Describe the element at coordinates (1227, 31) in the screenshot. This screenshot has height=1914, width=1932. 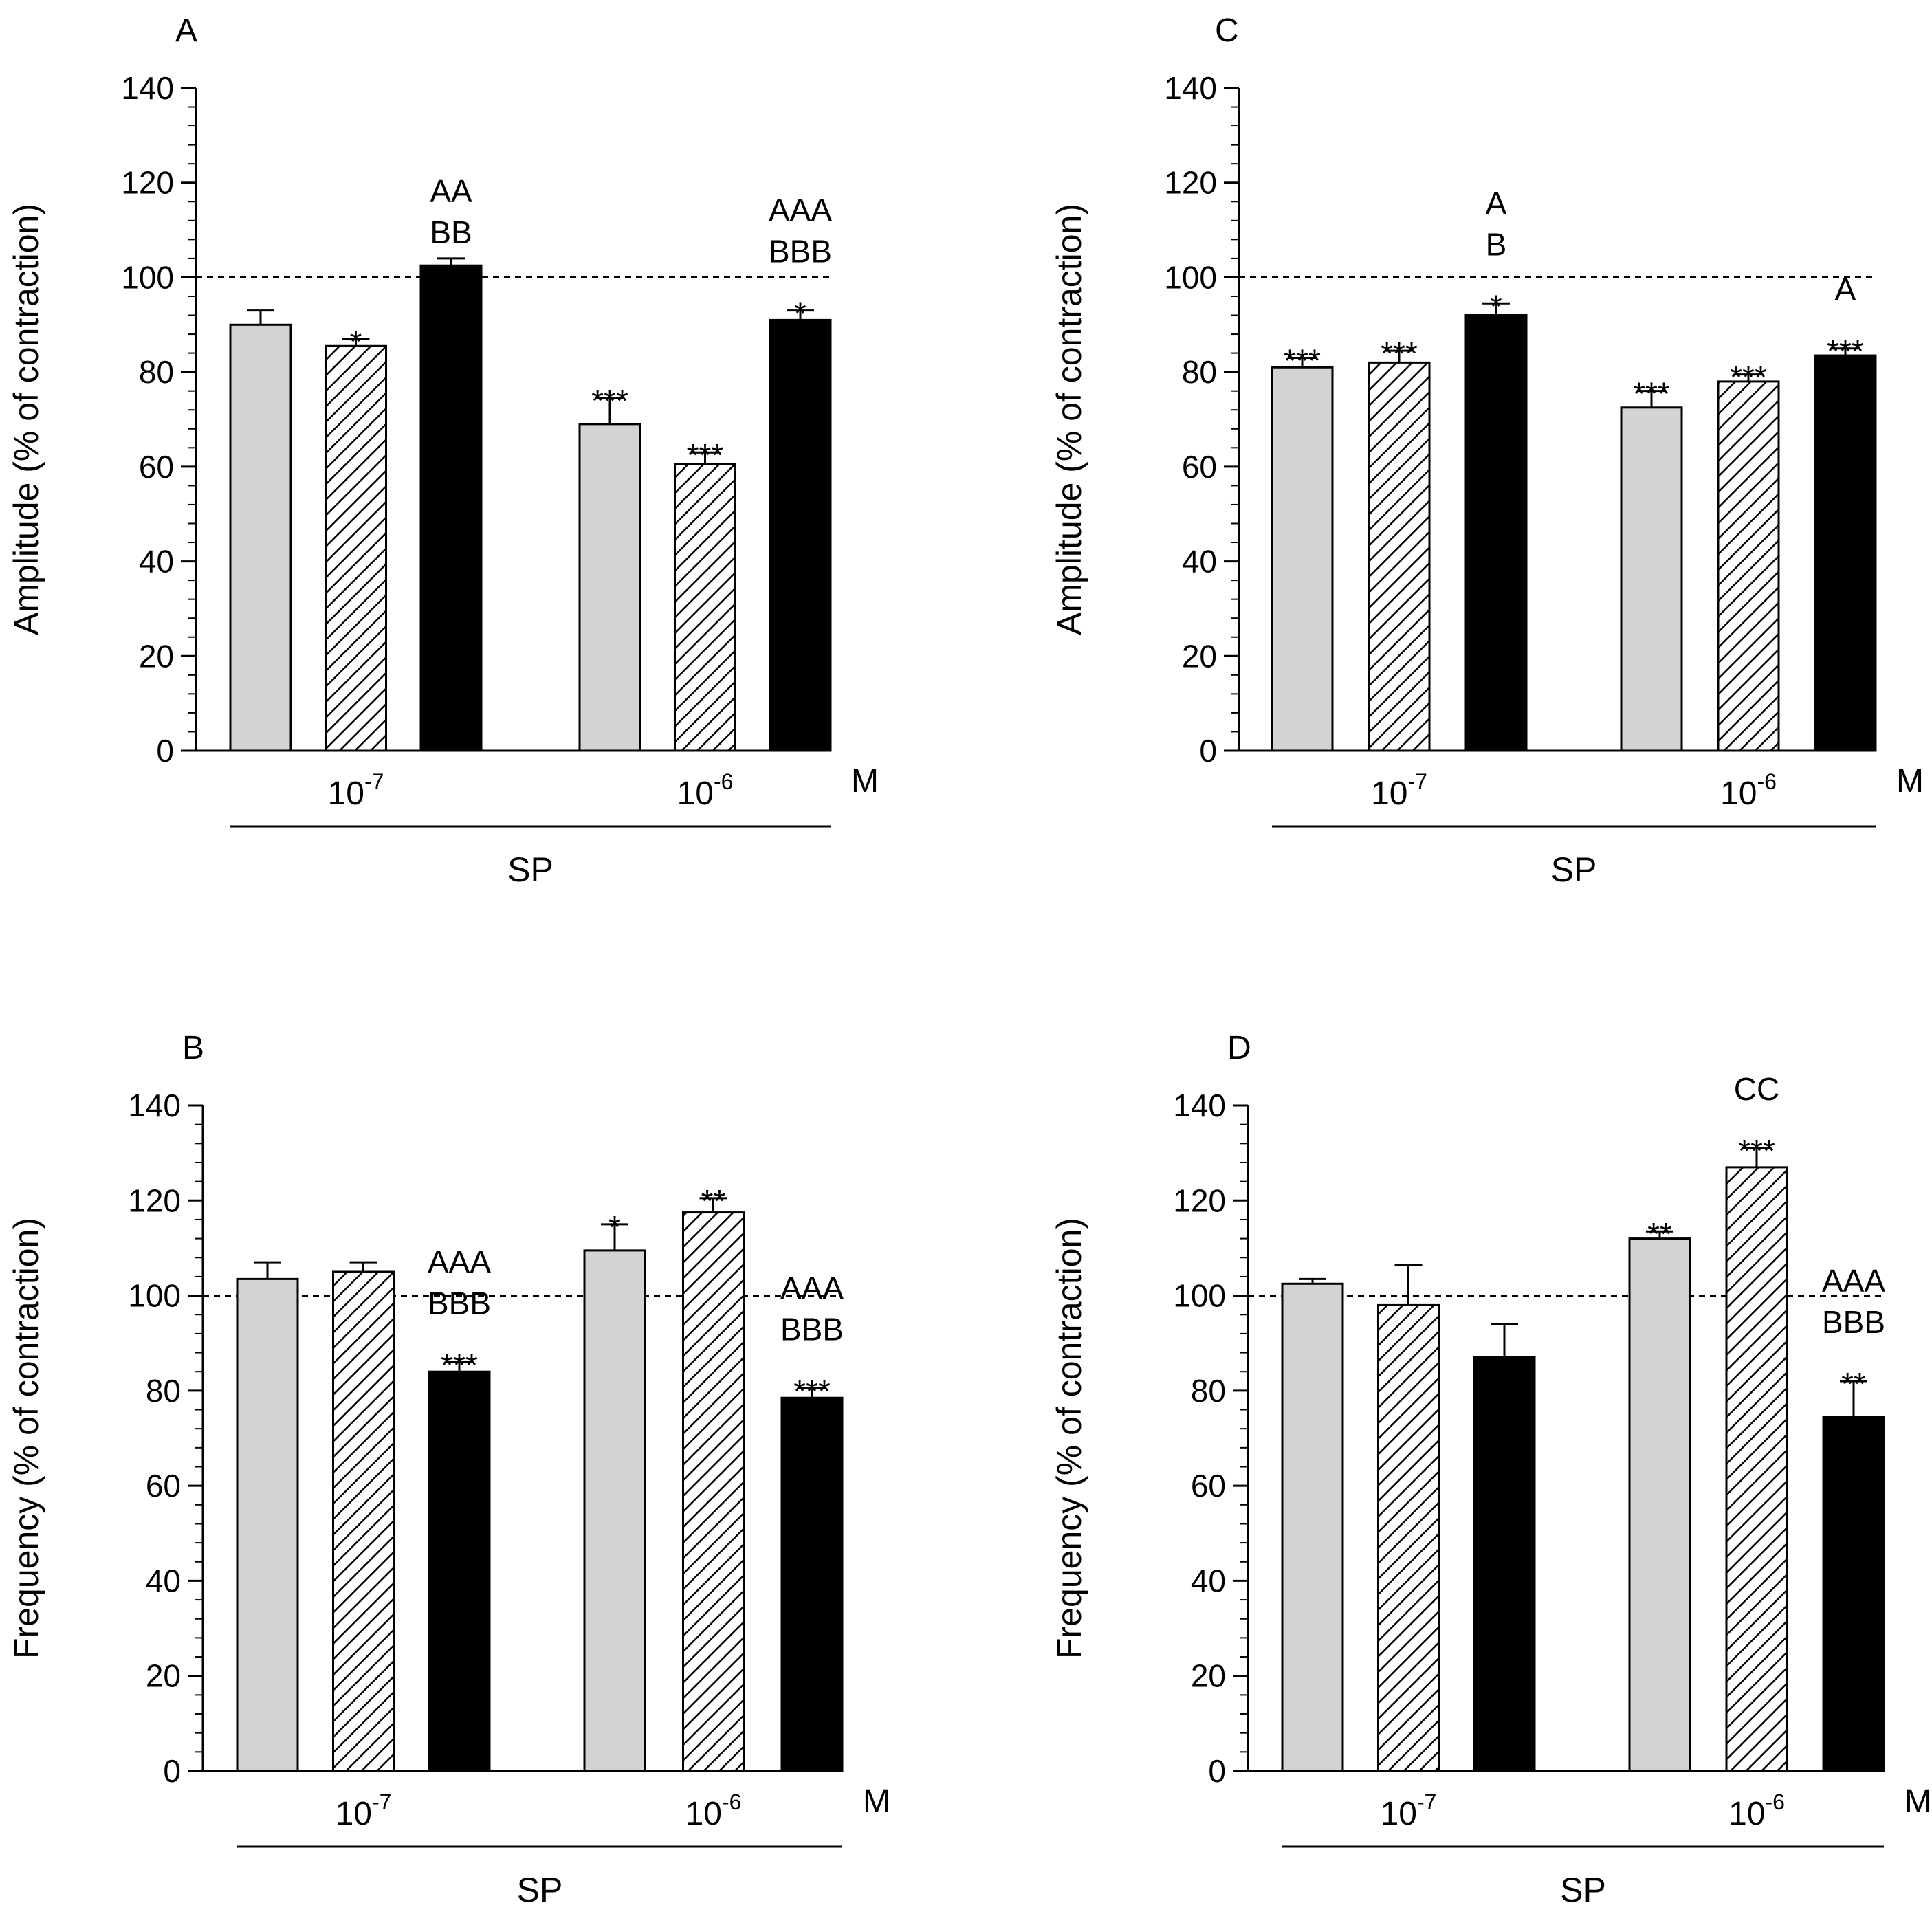
I see `panel-letter: C` at that location.